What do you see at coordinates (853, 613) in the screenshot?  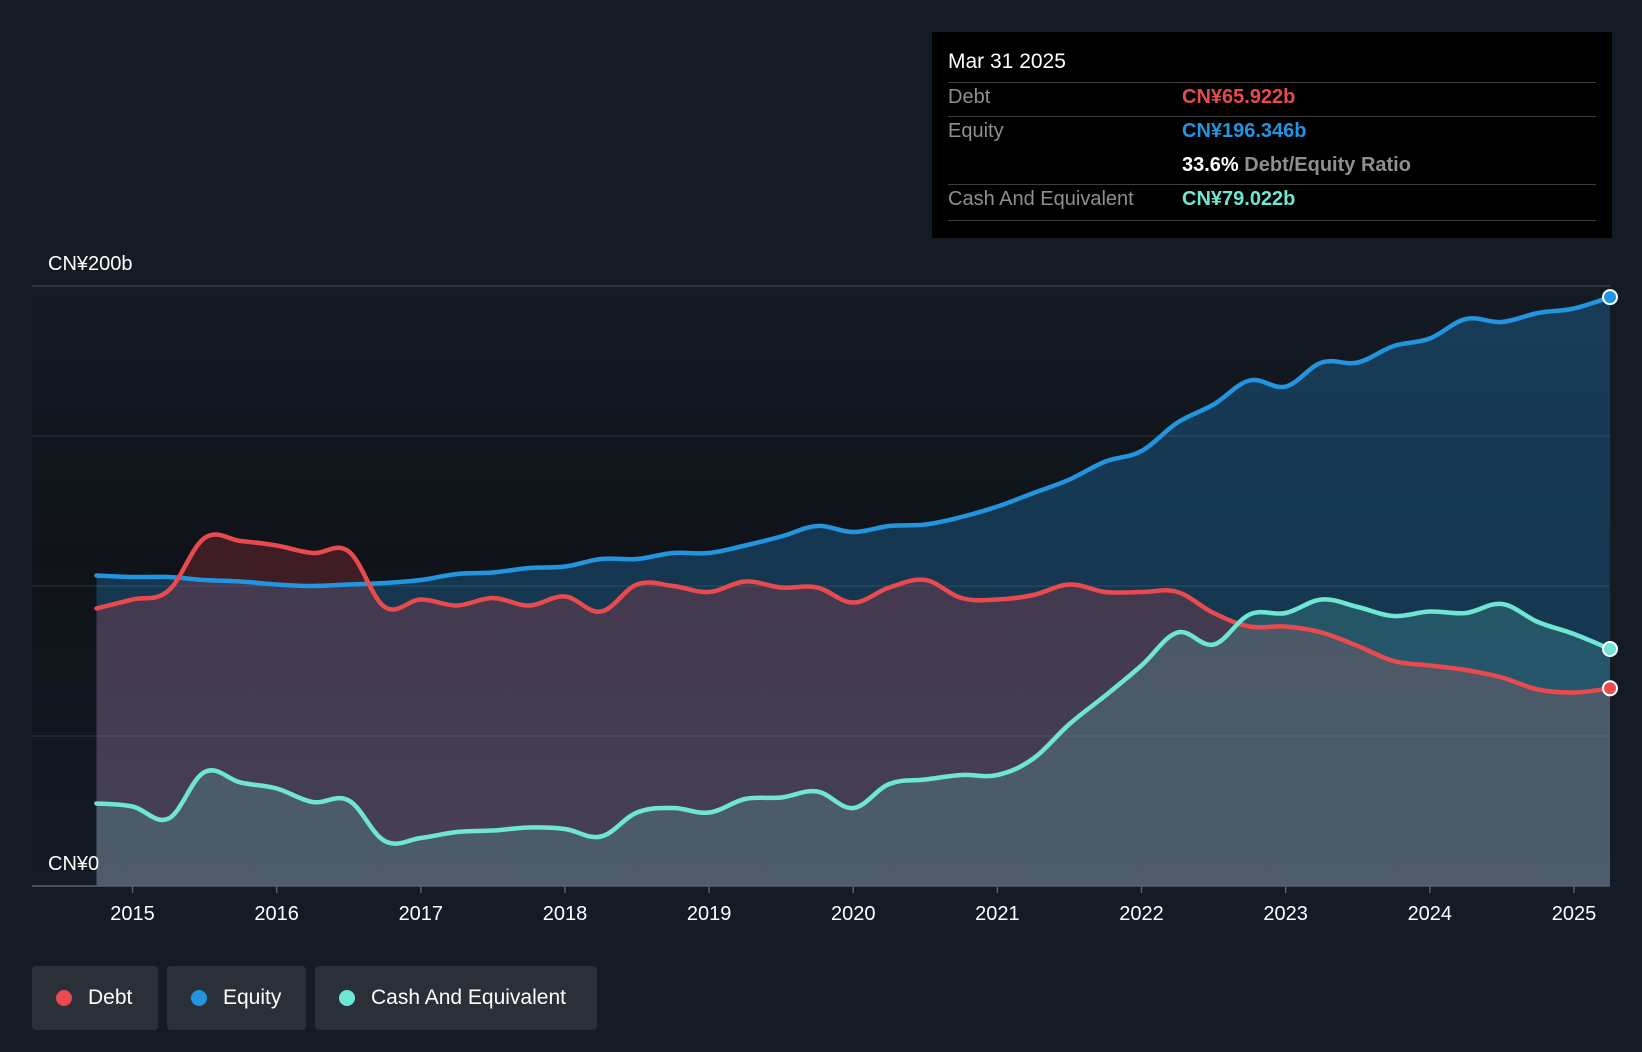 I see `series-line-debt` at bounding box center [853, 613].